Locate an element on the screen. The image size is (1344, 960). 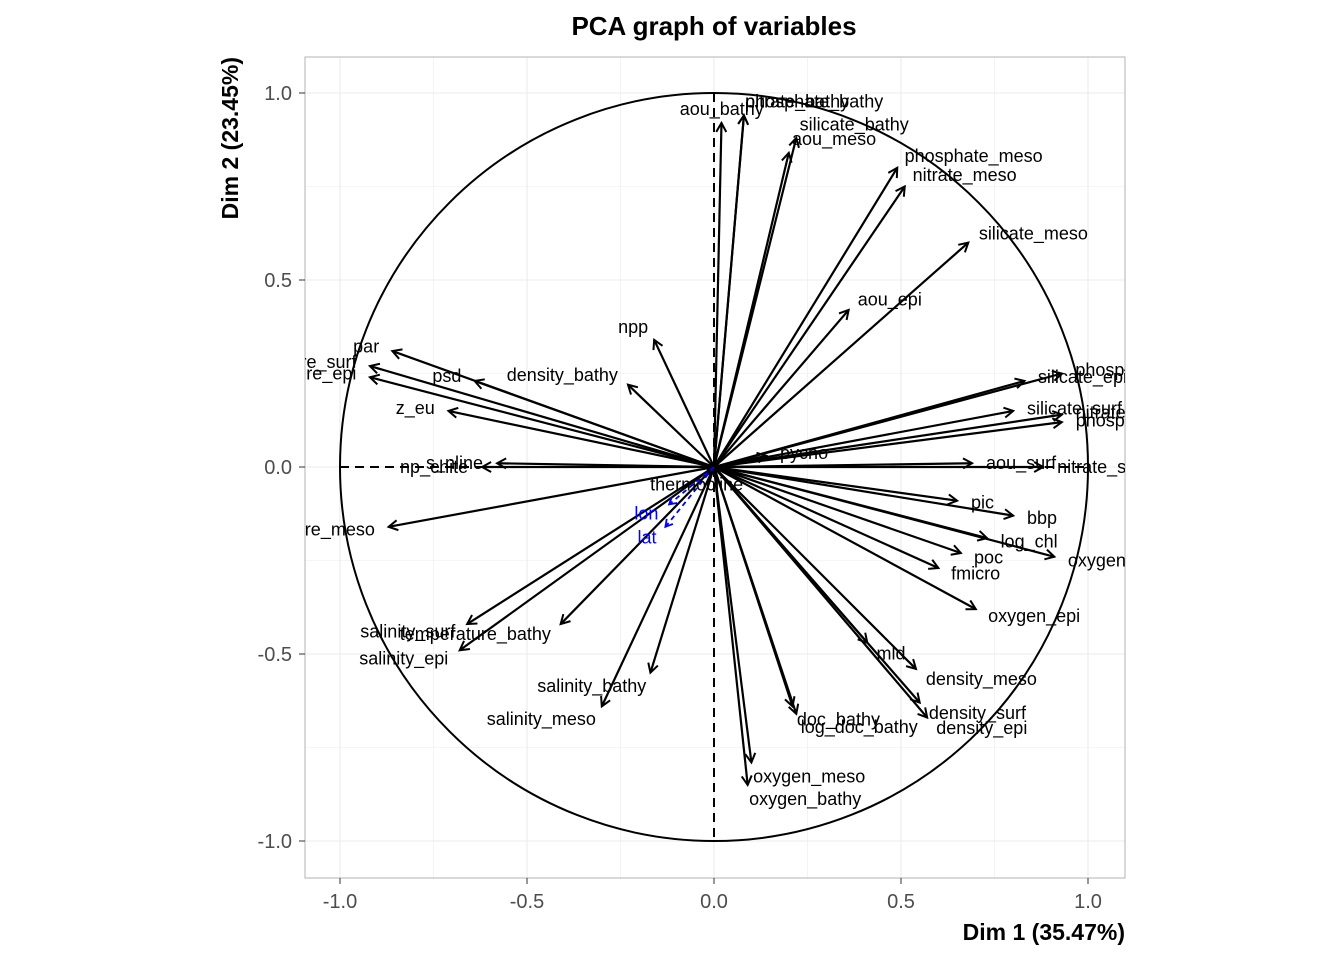
variable-label-mld: mld is located at coordinates (891, 653).